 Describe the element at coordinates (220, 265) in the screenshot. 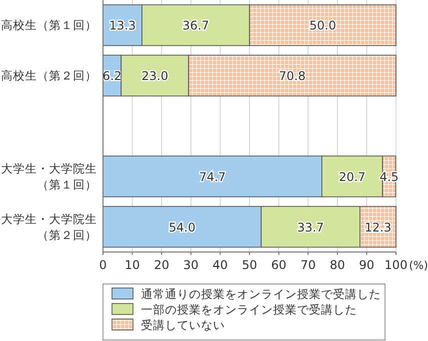

I see `x-tick-label: 40` at that location.